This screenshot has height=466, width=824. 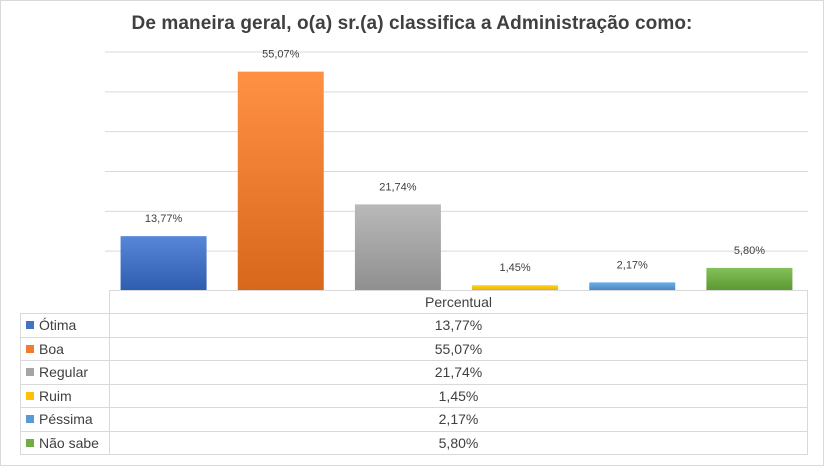 I want to click on table-row: Ótima 13,77%, so click(x=414, y=325).